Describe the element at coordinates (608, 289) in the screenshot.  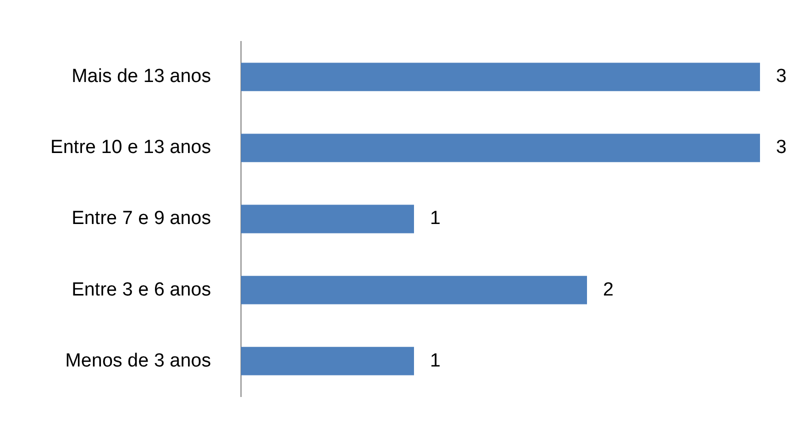
I see `data-label: 2` at that location.